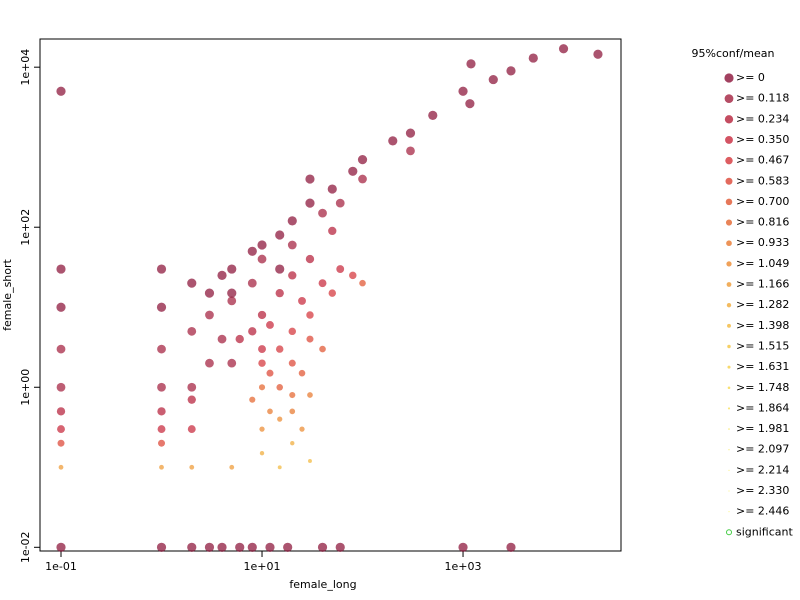 The height and width of the screenshot is (600, 800). What do you see at coordinates (762, 325) in the screenshot?
I see `legend-label: >= 1.398` at bounding box center [762, 325].